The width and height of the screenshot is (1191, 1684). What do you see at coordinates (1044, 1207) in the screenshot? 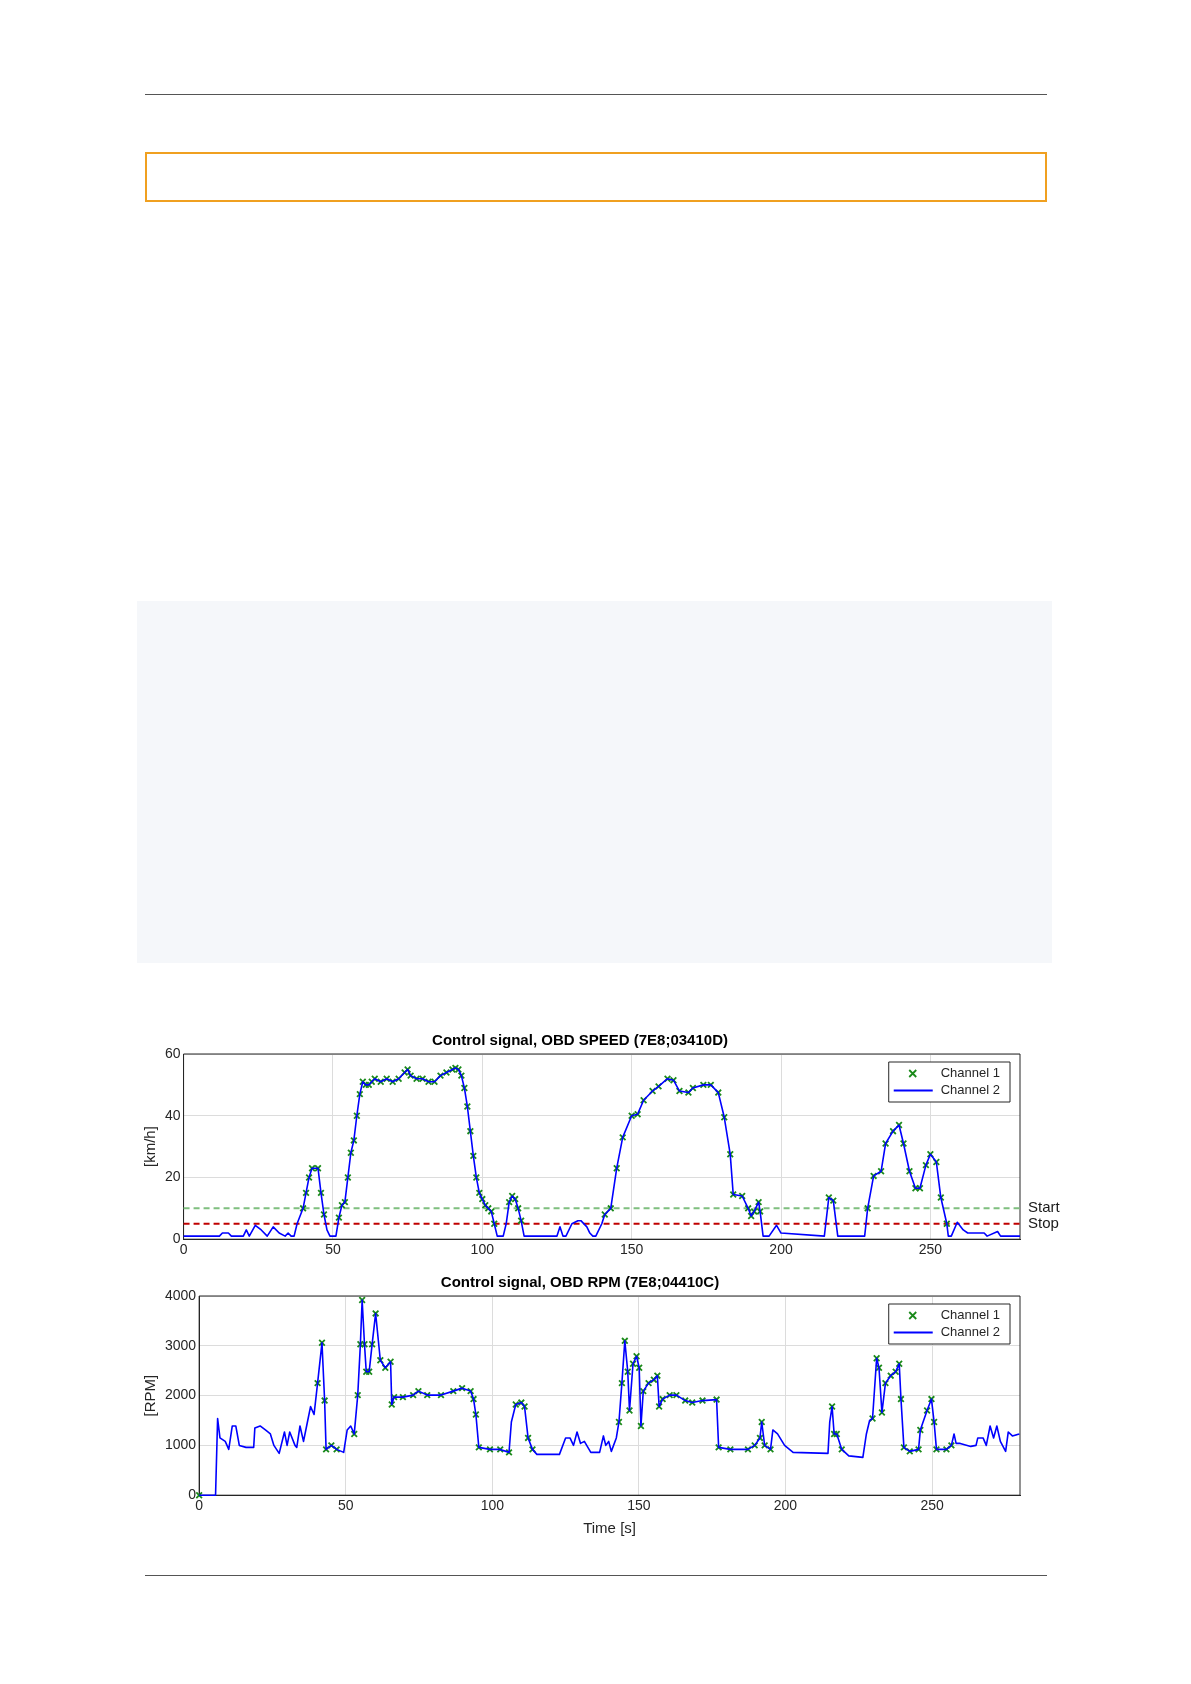
I see `ref-line-label: Start` at bounding box center [1044, 1207].